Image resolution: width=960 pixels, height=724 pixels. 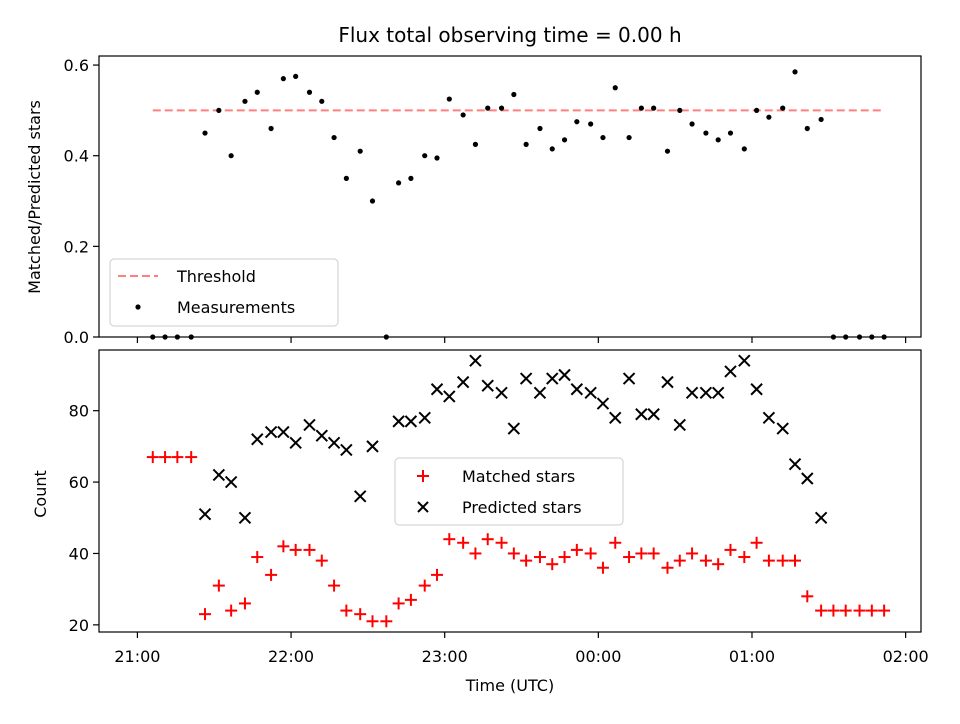 I want to click on x-tick-label: 00:00, so click(x=598, y=656).